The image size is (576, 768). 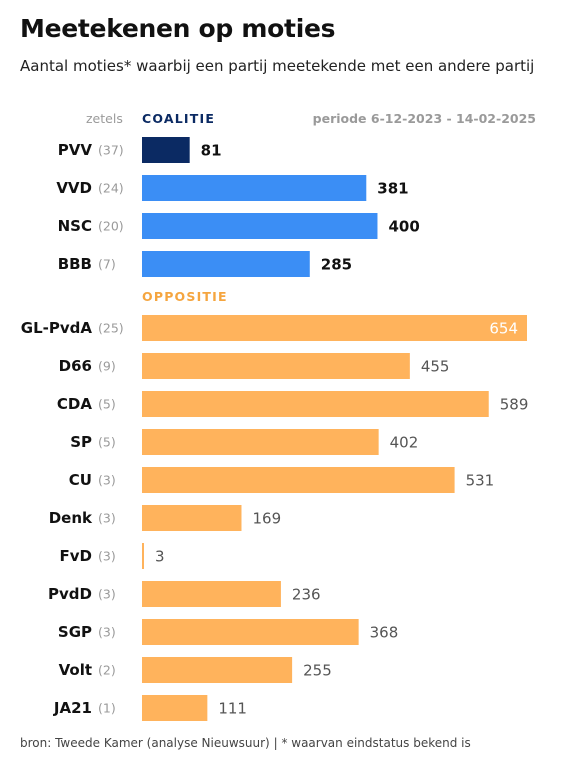 I want to click on party-label-gl-pvda: GL-PvdA, so click(x=57, y=328).